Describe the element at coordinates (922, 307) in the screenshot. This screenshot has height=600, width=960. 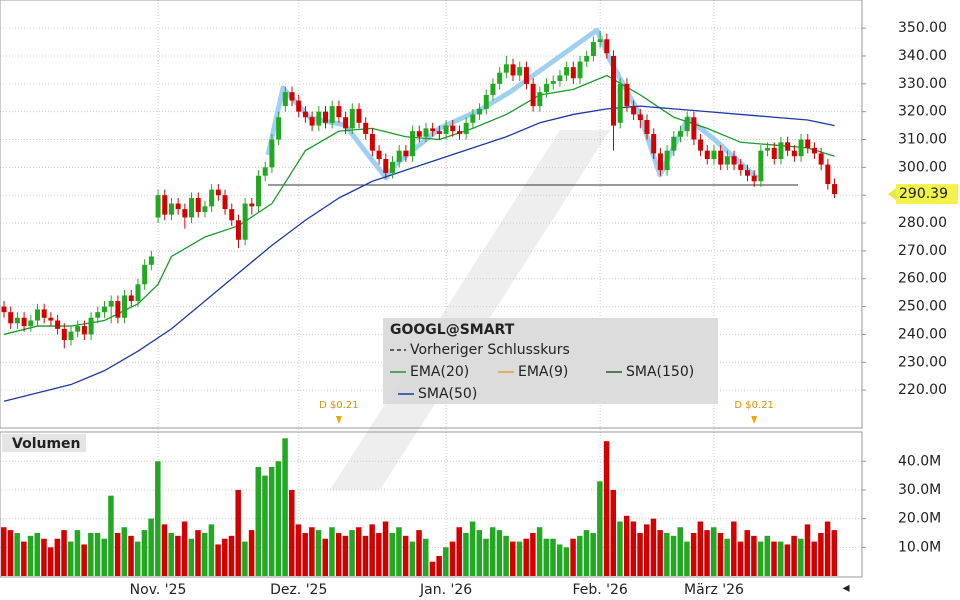
I see `y-tick-label: 250.00` at that location.